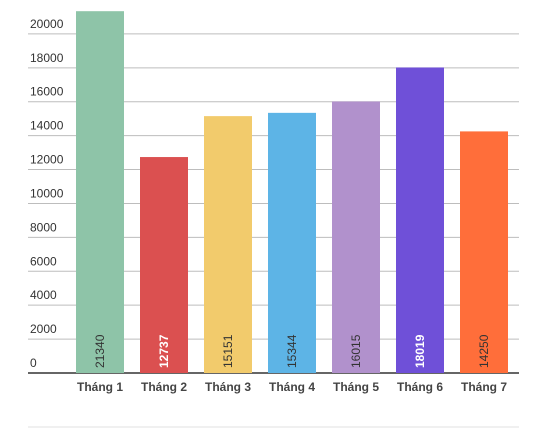 The width and height of the screenshot is (549, 430). I want to click on y-tick-label: 12000, so click(47, 160).